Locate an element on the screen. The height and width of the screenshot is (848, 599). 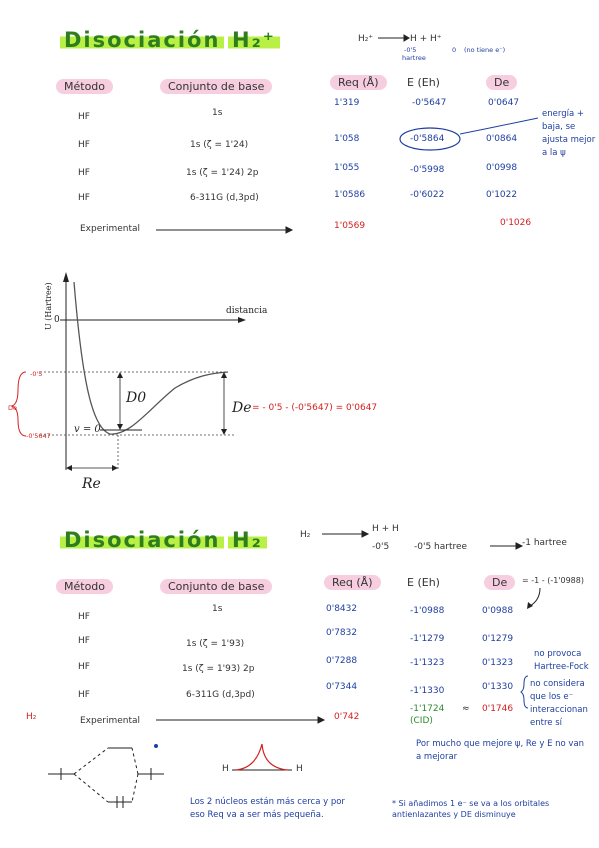
experimental2-de: 0'1746 is located at coordinates (498, 709).